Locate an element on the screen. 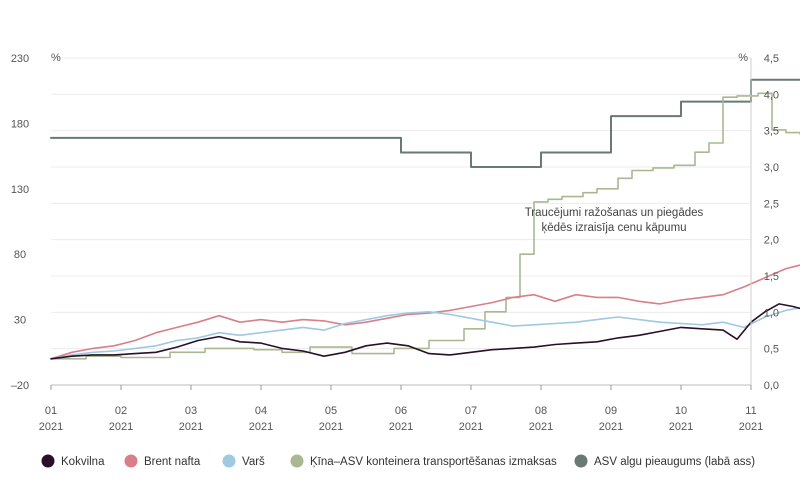 Image resolution: width=800 pixels, height=500 pixels. x-axis-month-label: 01 is located at coordinates (51, 411).